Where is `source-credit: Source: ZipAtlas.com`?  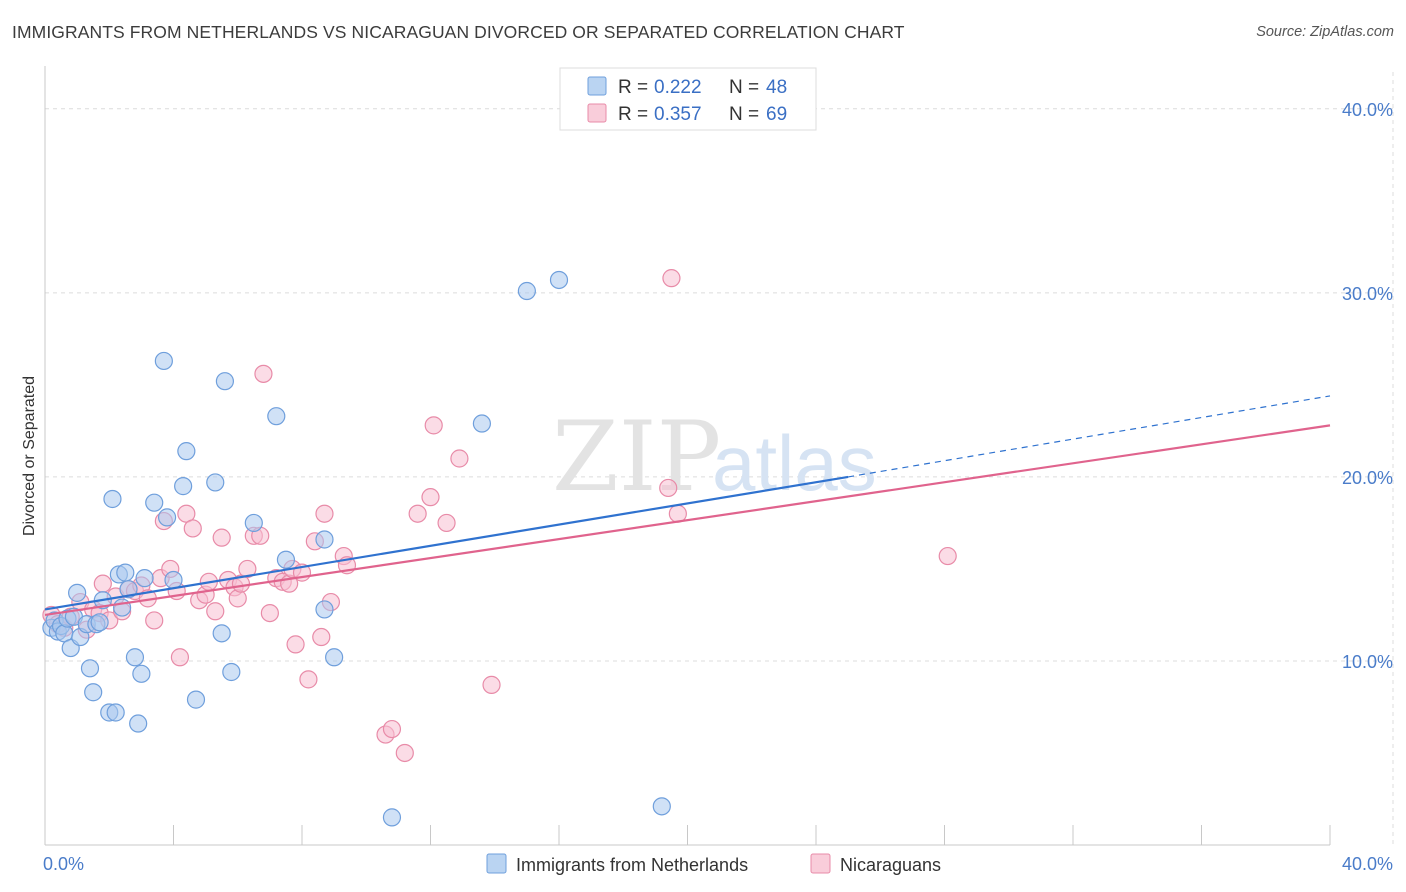 source-credit: Source: ZipAtlas.com is located at coordinates (1325, 32).